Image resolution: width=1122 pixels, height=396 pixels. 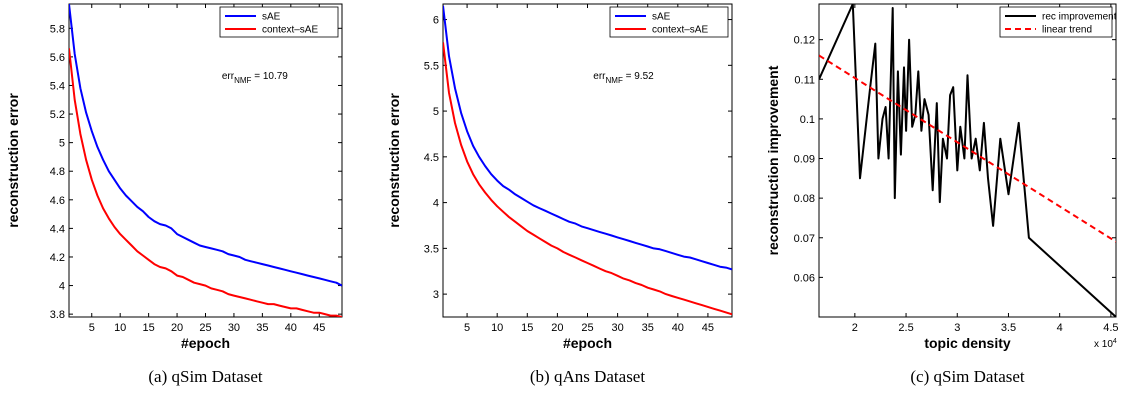 I want to click on subfigure-caption: (b) qAns Dataset, so click(x=587, y=376).